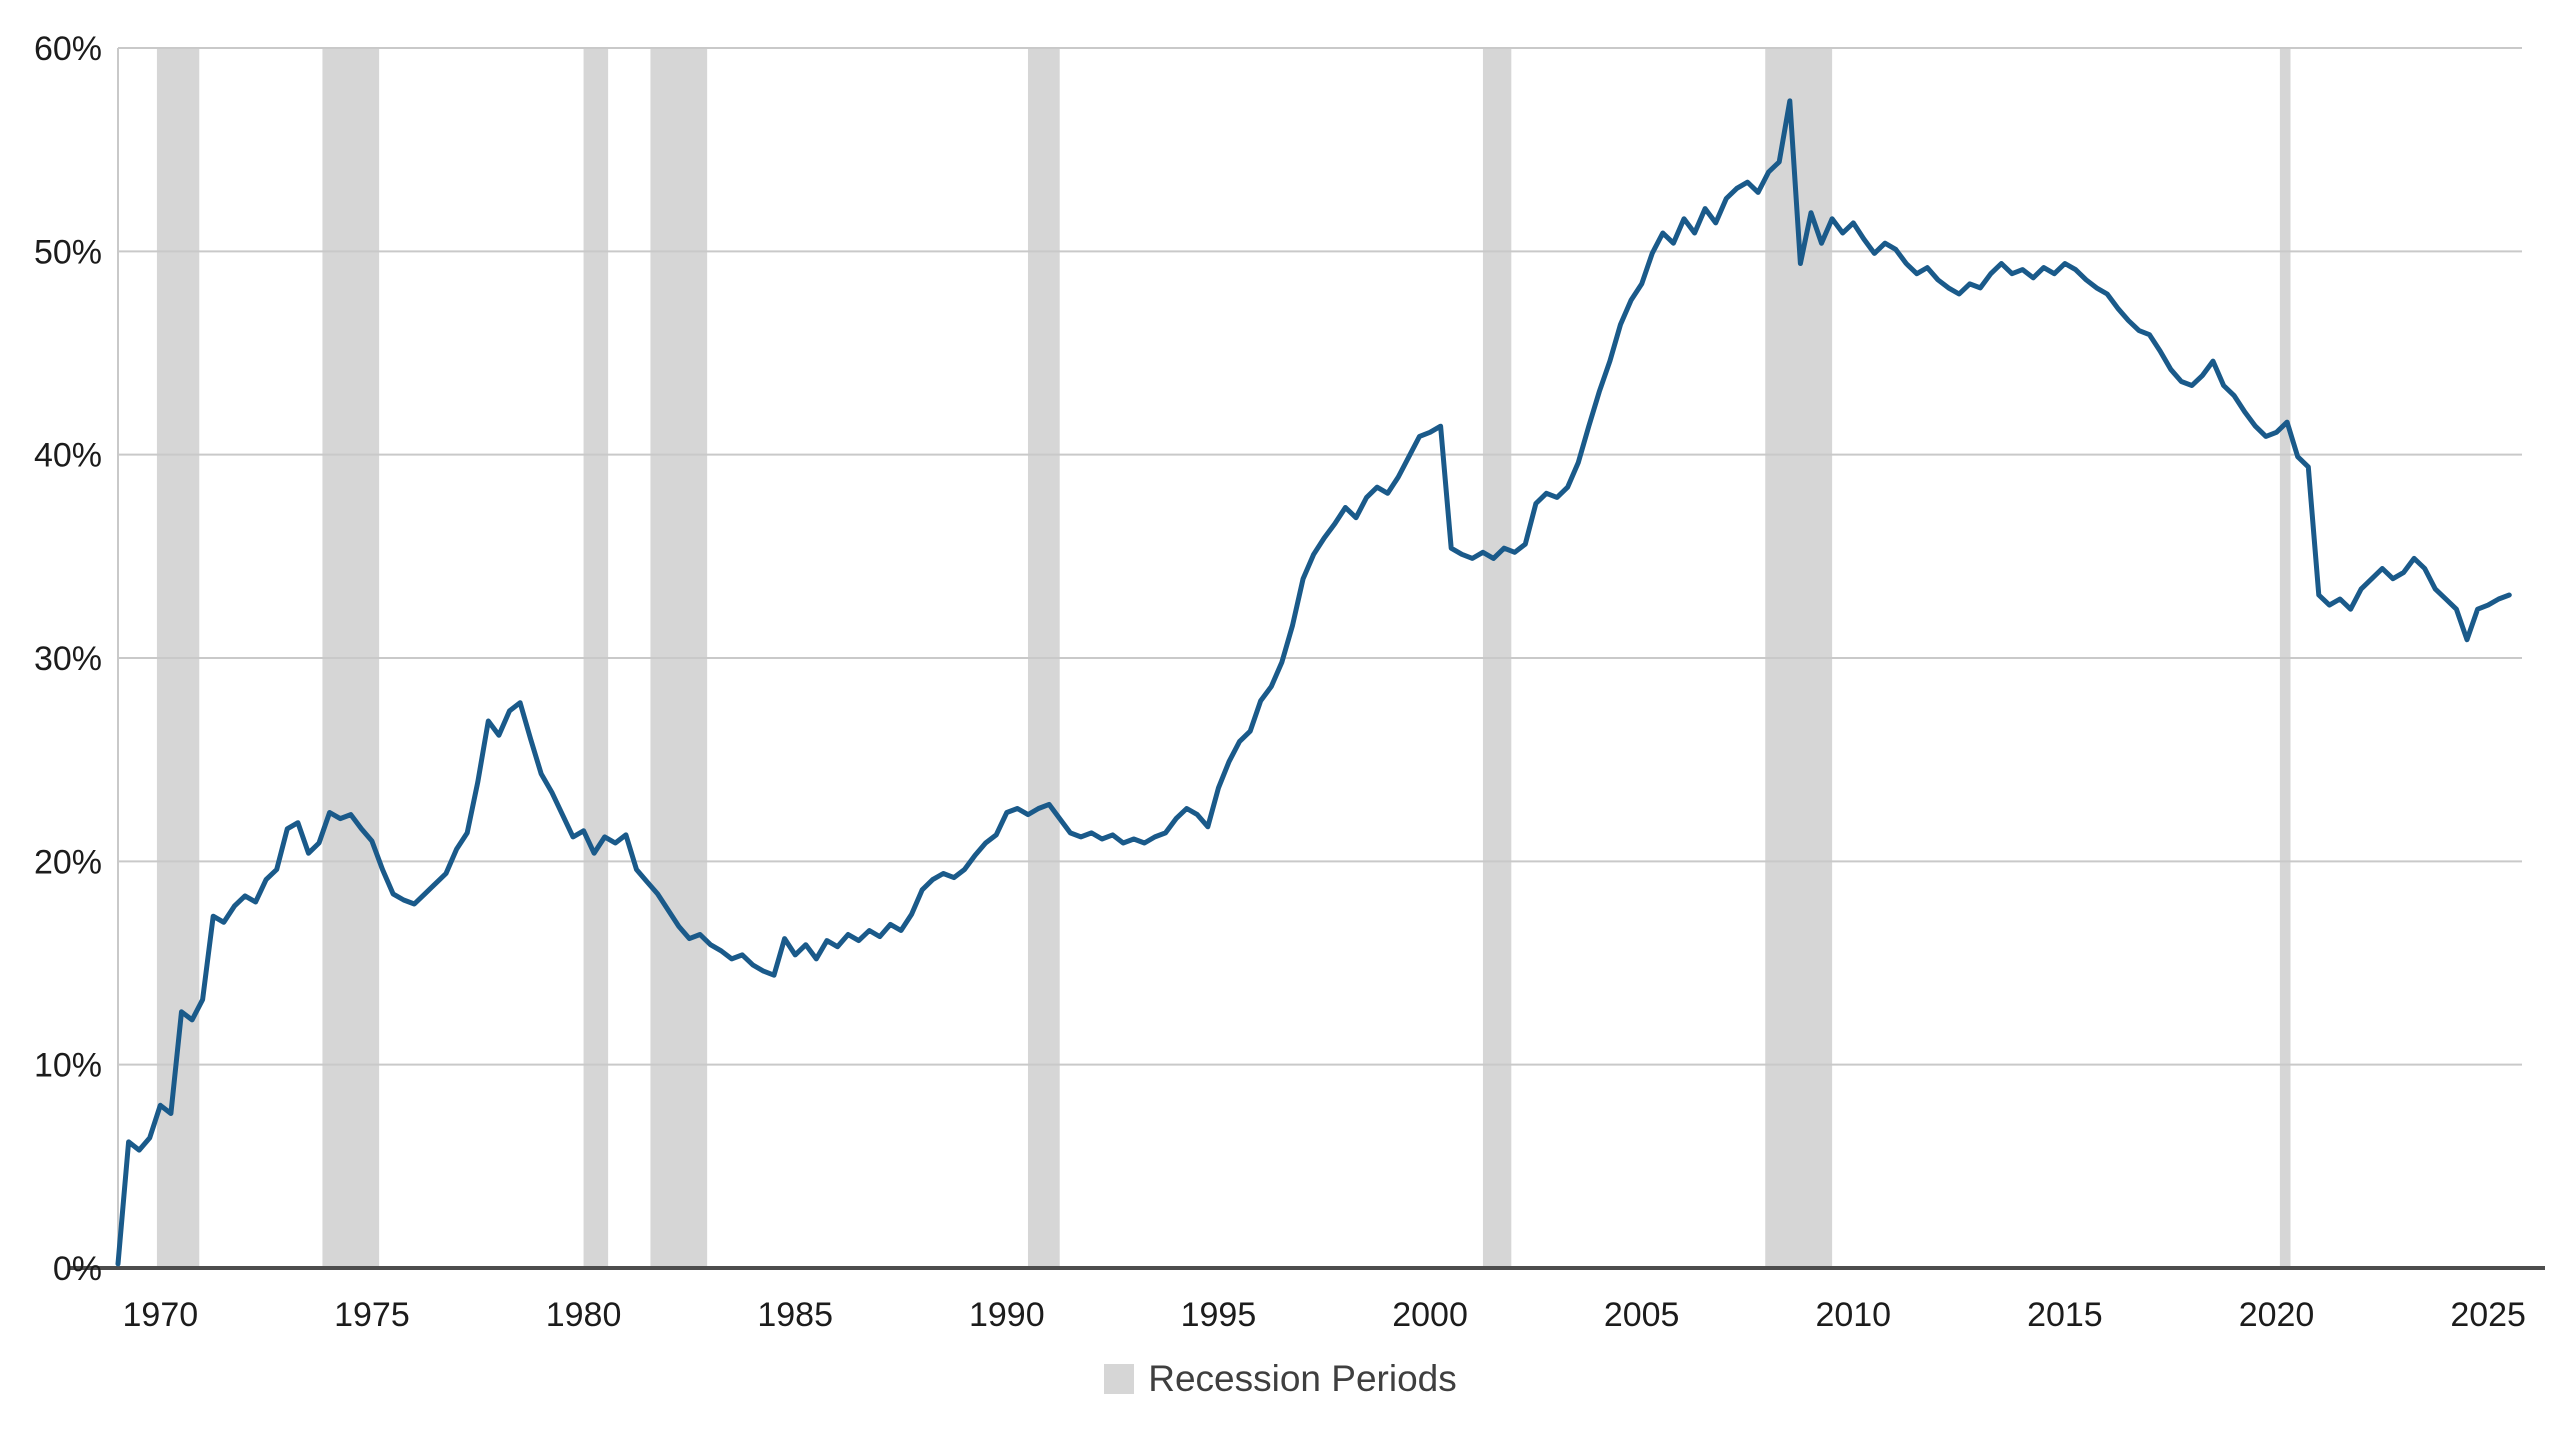  Describe the element at coordinates (68, 456) in the screenshot. I see `y-tick-label: 40%` at that location.